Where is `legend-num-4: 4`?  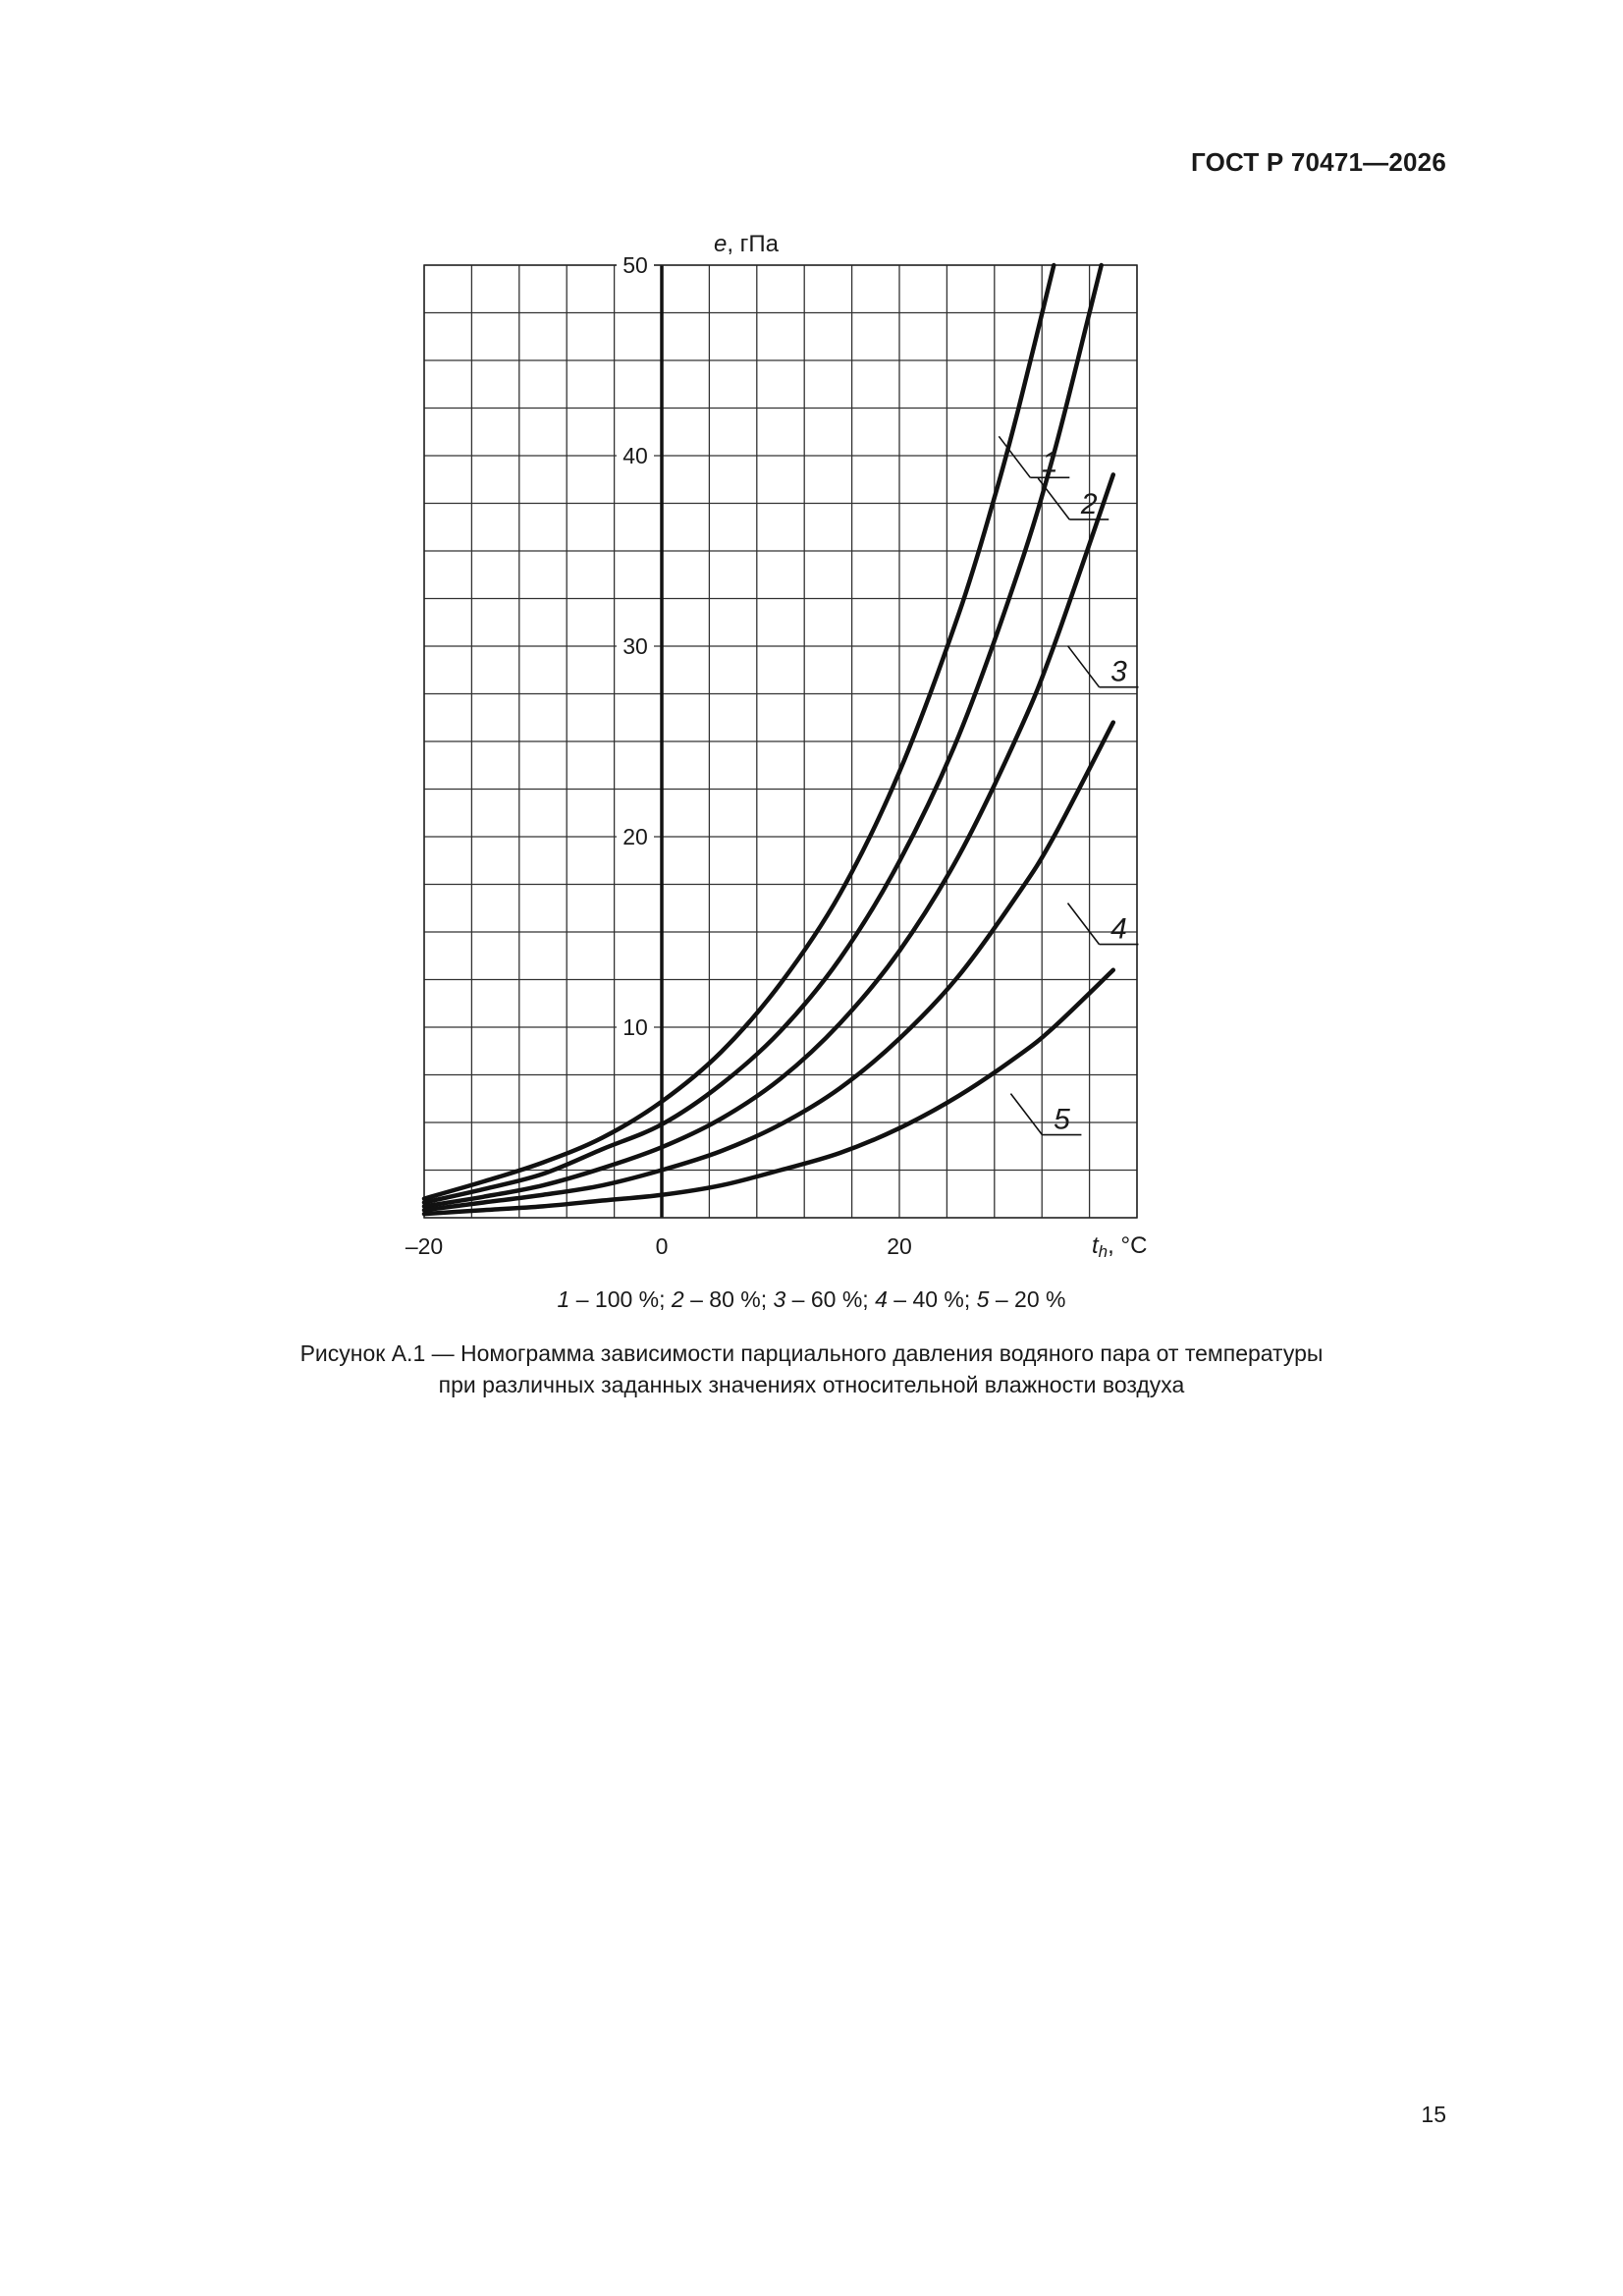 legend-num-4: 4 is located at coordinates (881, 1299).